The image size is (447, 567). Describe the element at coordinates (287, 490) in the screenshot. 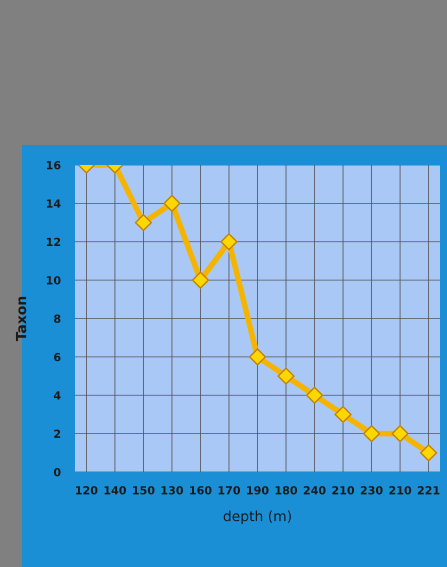

I see `x-tick-label: 180` at that location.